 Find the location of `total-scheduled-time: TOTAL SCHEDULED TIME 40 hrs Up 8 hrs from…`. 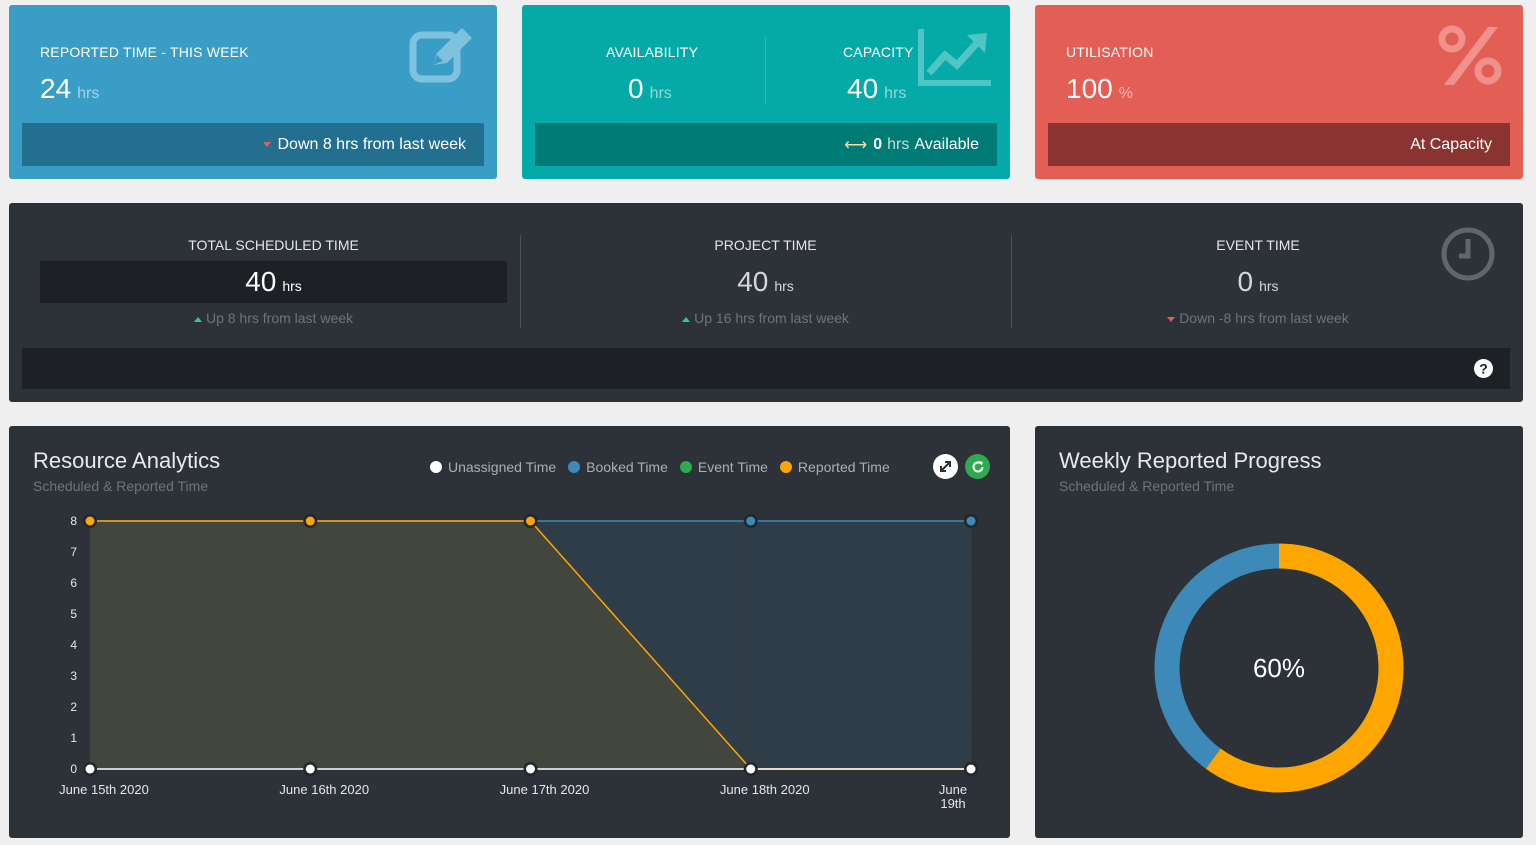

total-scheduled-time: TOTAL SCHEDULED TIME 40 hrs Up 8 hrs from… is located at coordinates (273, 268).